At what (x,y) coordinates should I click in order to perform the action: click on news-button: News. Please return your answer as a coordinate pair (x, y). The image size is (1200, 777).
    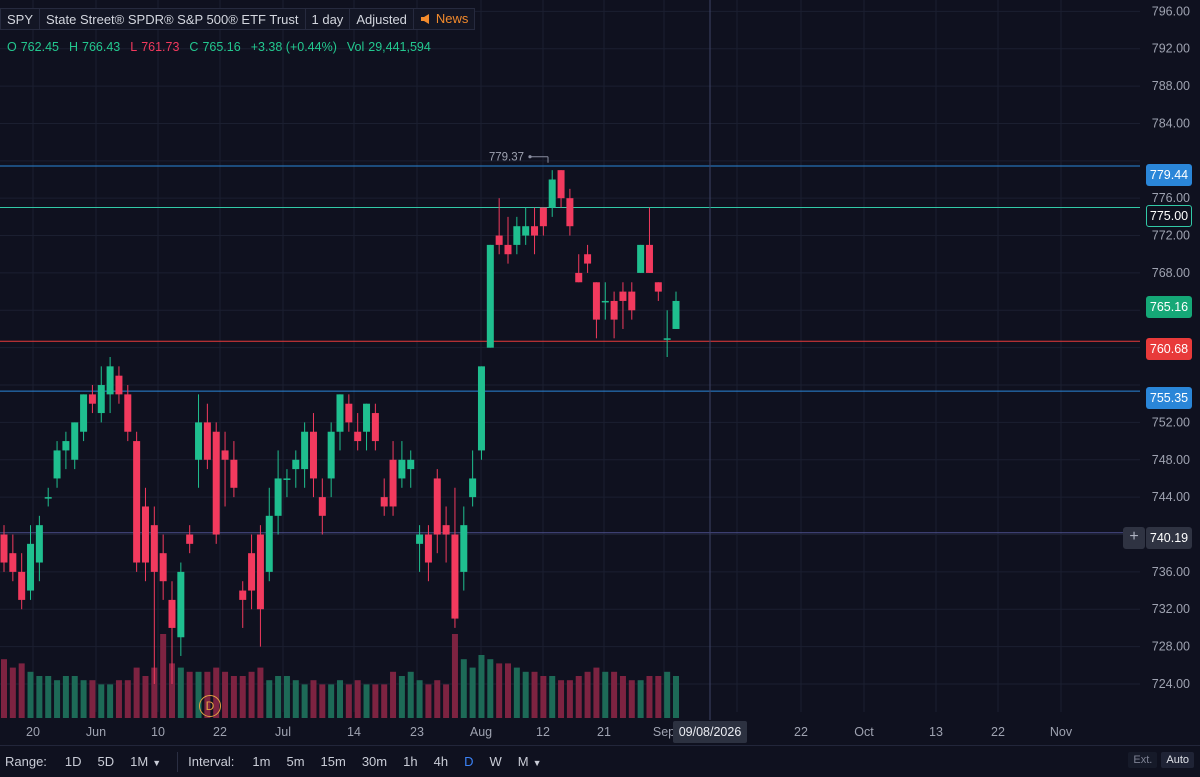
    Looking at the image, I should click on (444, 19).